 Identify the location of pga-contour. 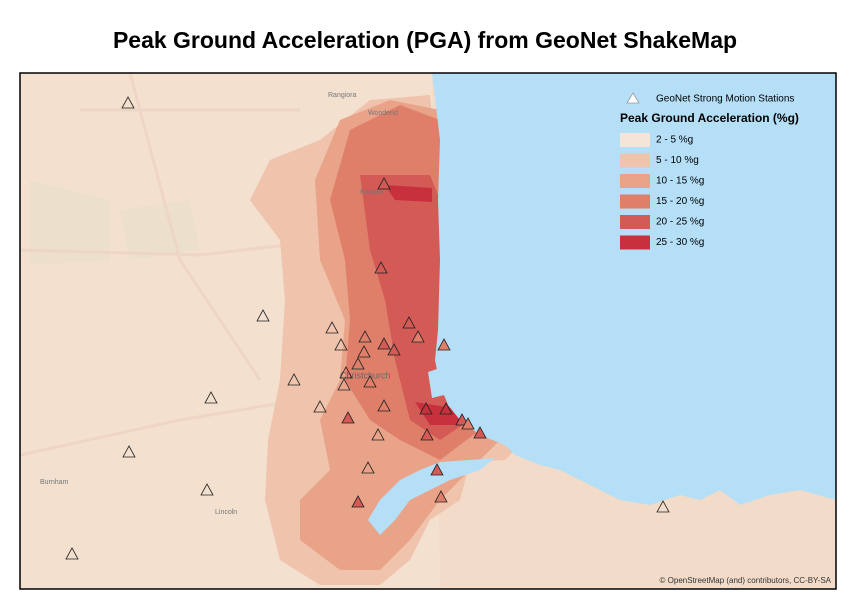
(415, 307).